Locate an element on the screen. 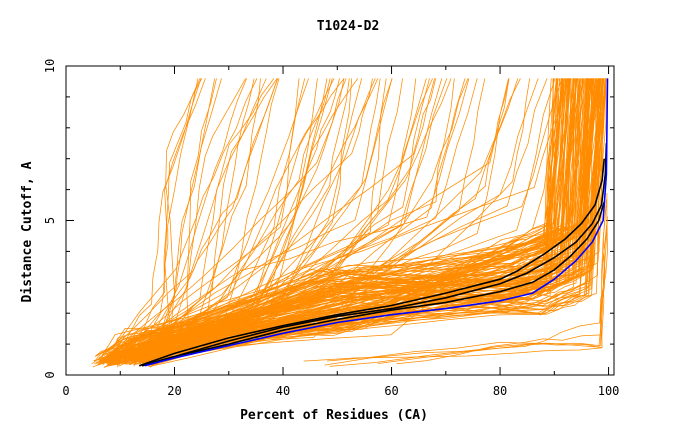  x-tick-label: 80 is located at coordinates (500, 391).